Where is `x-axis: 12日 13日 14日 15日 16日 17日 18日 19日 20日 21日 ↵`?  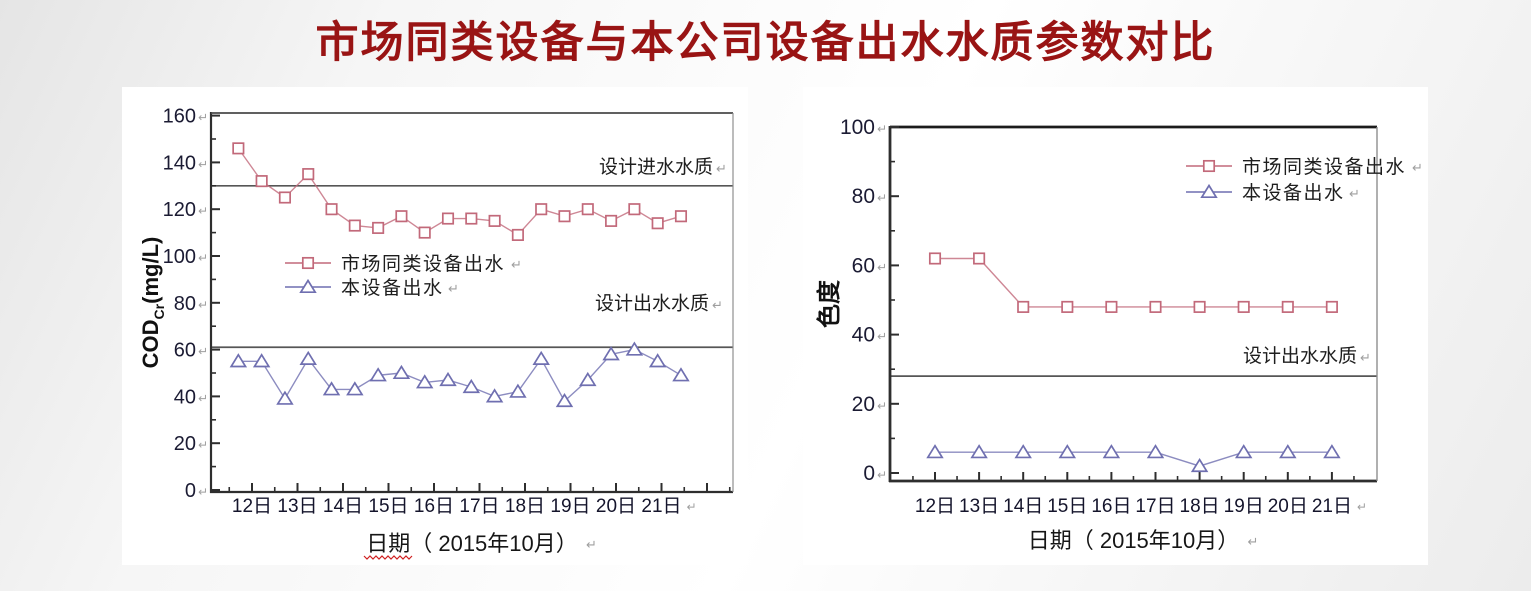
x-axis: 12日 13日 14日 15日 16日 17日 18日 19日 20日 21日 ↵ is located at coordinates (479, 500).